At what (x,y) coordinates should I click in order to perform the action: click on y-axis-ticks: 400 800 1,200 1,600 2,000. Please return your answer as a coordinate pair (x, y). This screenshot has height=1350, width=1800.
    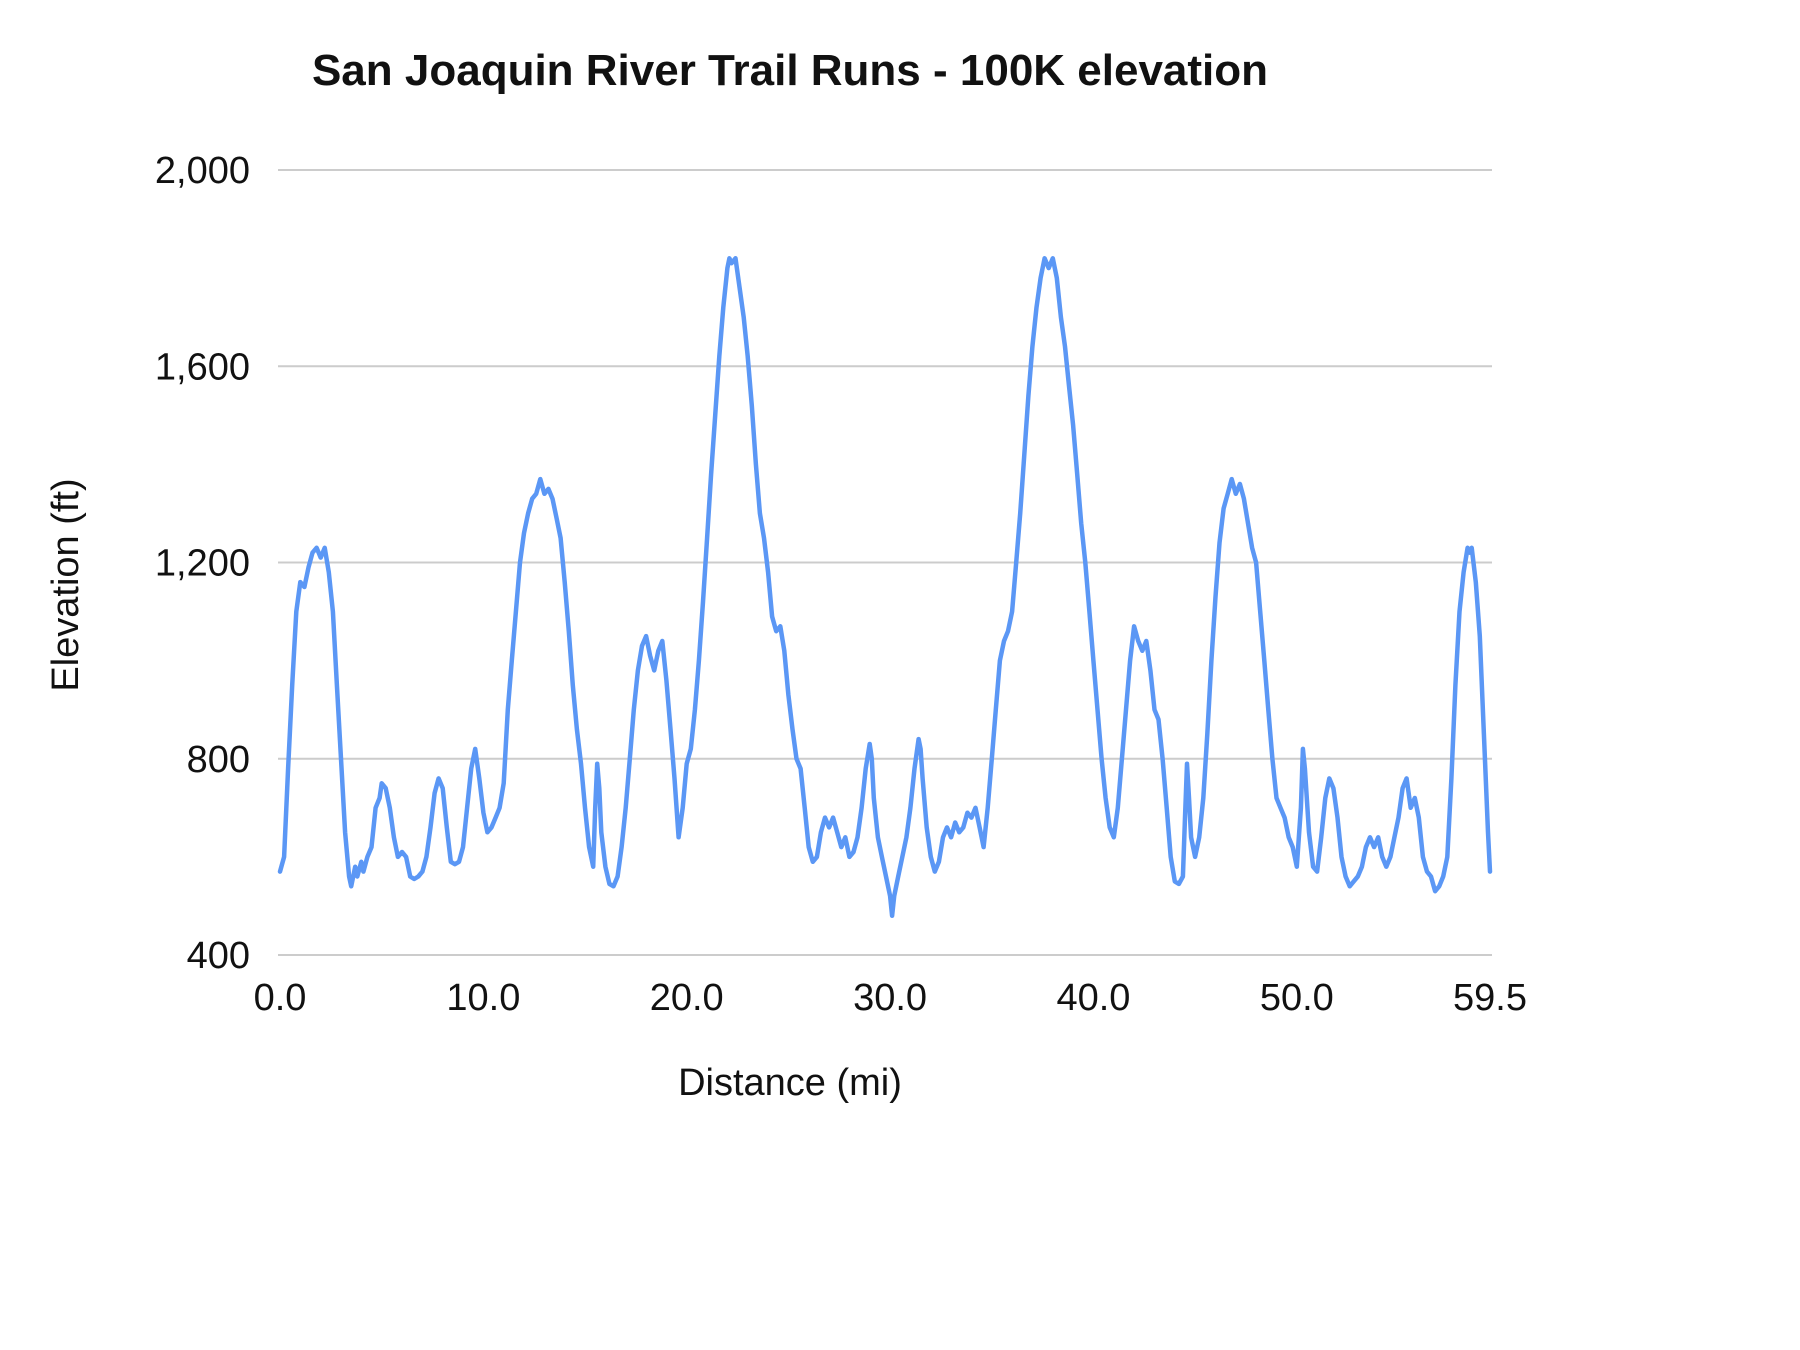
    Looking at the image, I should click on (202, 563).